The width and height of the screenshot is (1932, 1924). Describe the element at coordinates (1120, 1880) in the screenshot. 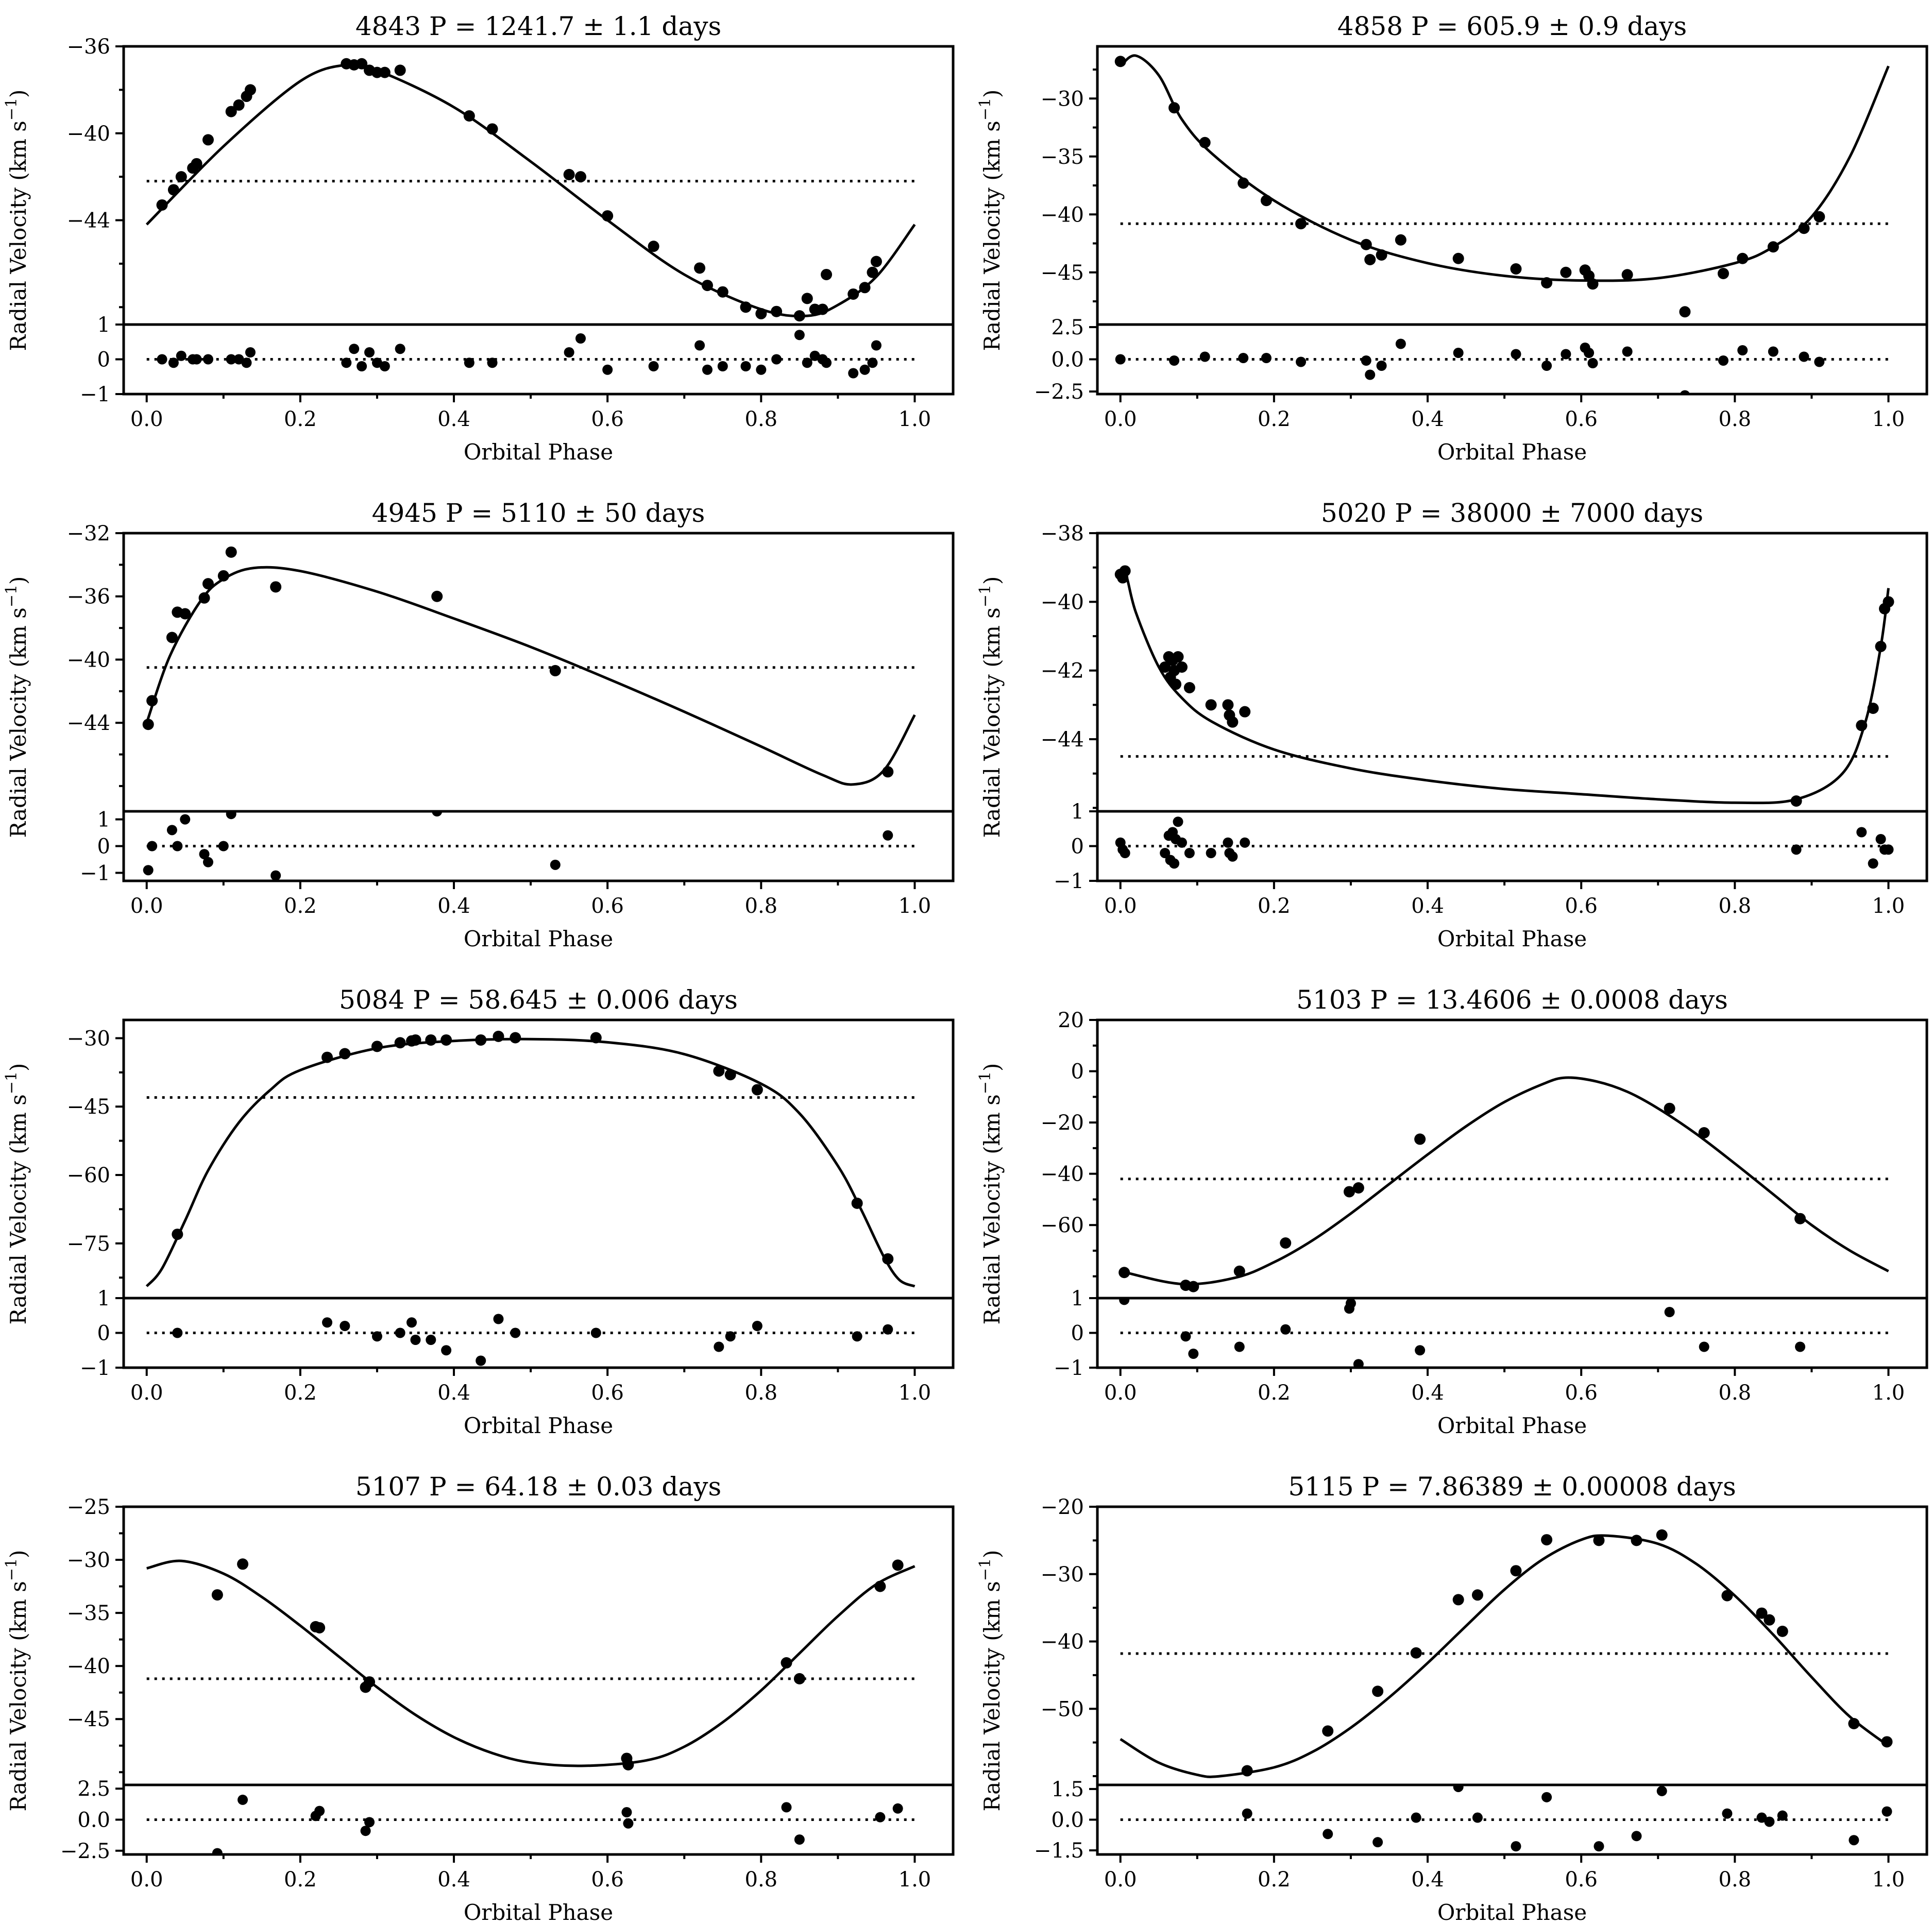

I see `x-tick-label: 0.0` at that location.